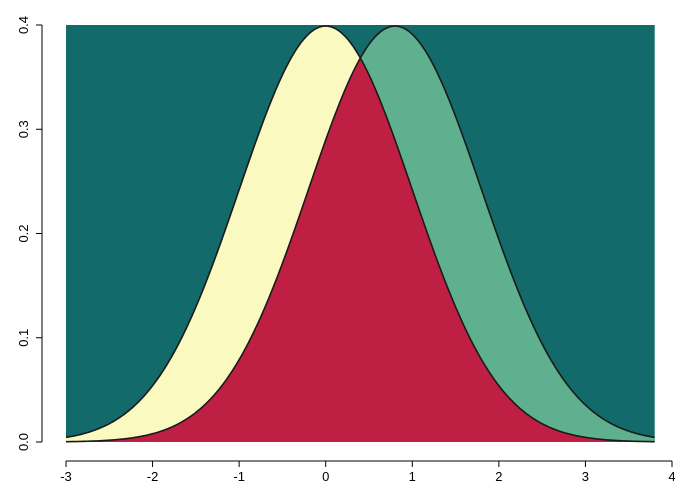  I want to click on x-tick-label: 0, so click(325, 476).